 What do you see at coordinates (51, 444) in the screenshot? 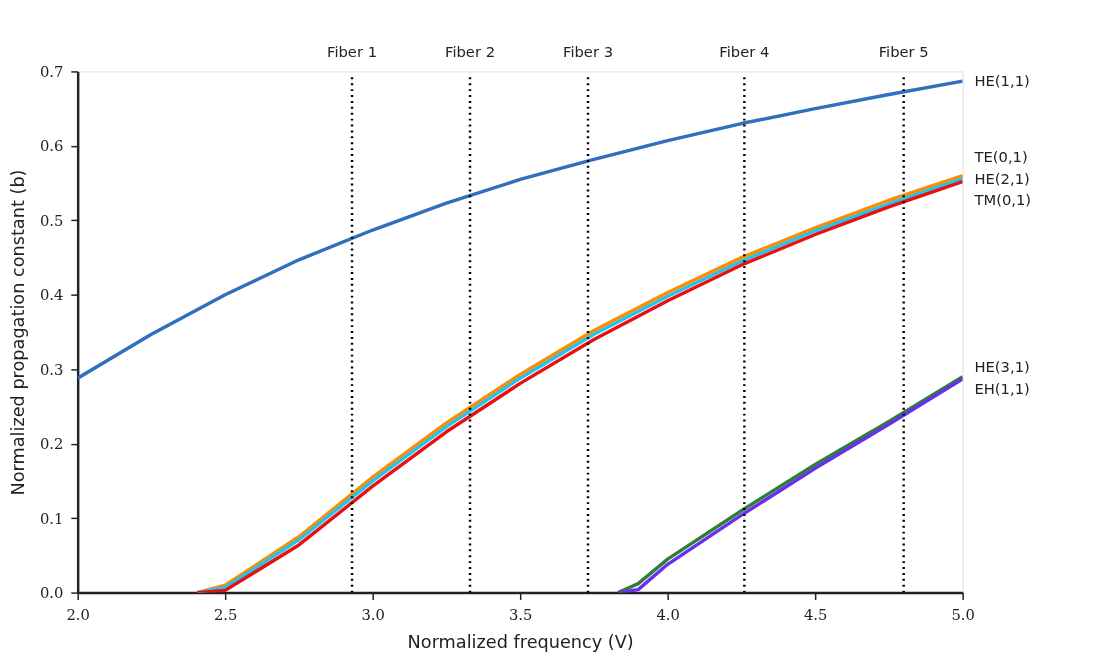
I see `y-tick-label: 0.2` at bounding box center [51, 444].